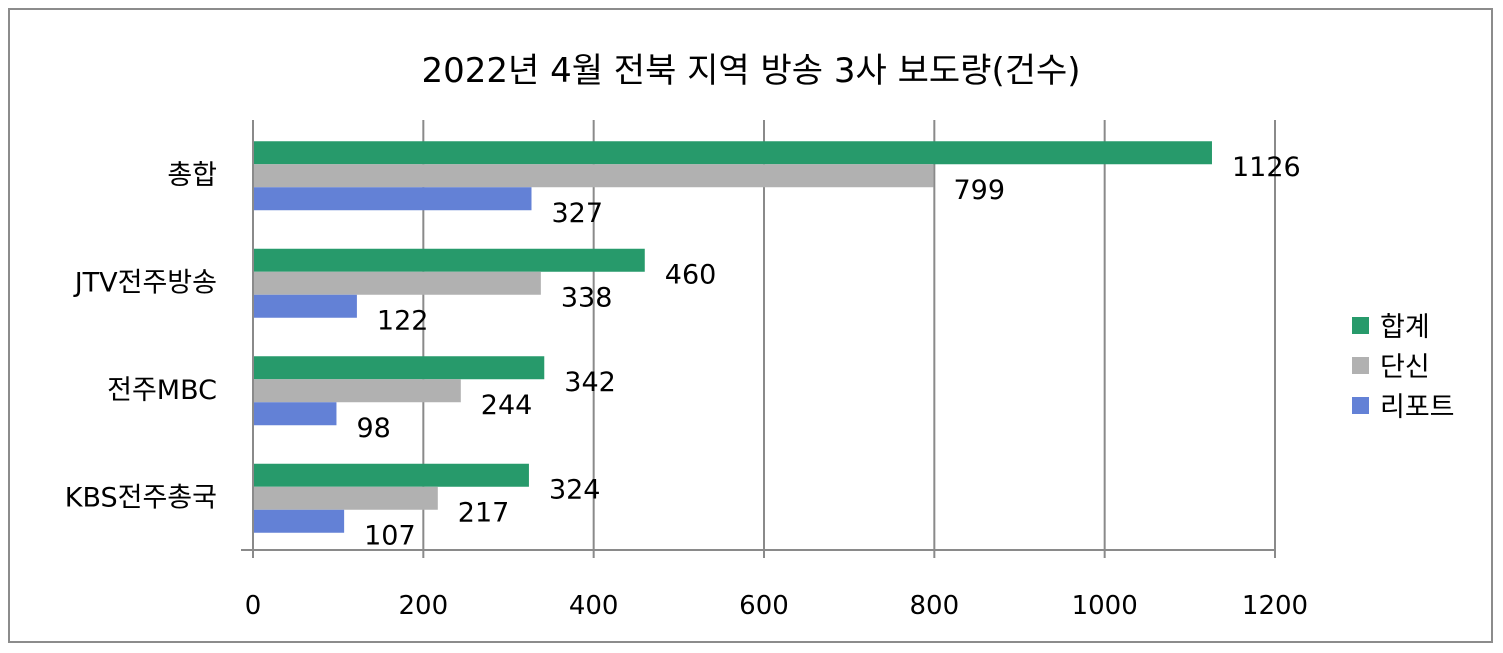 The height and width of the screenshot is (653, 1503). What do you see at coordinates (484, 512) in the screenshot?
I see `data-label: 217` at bounding box center [484, 512].